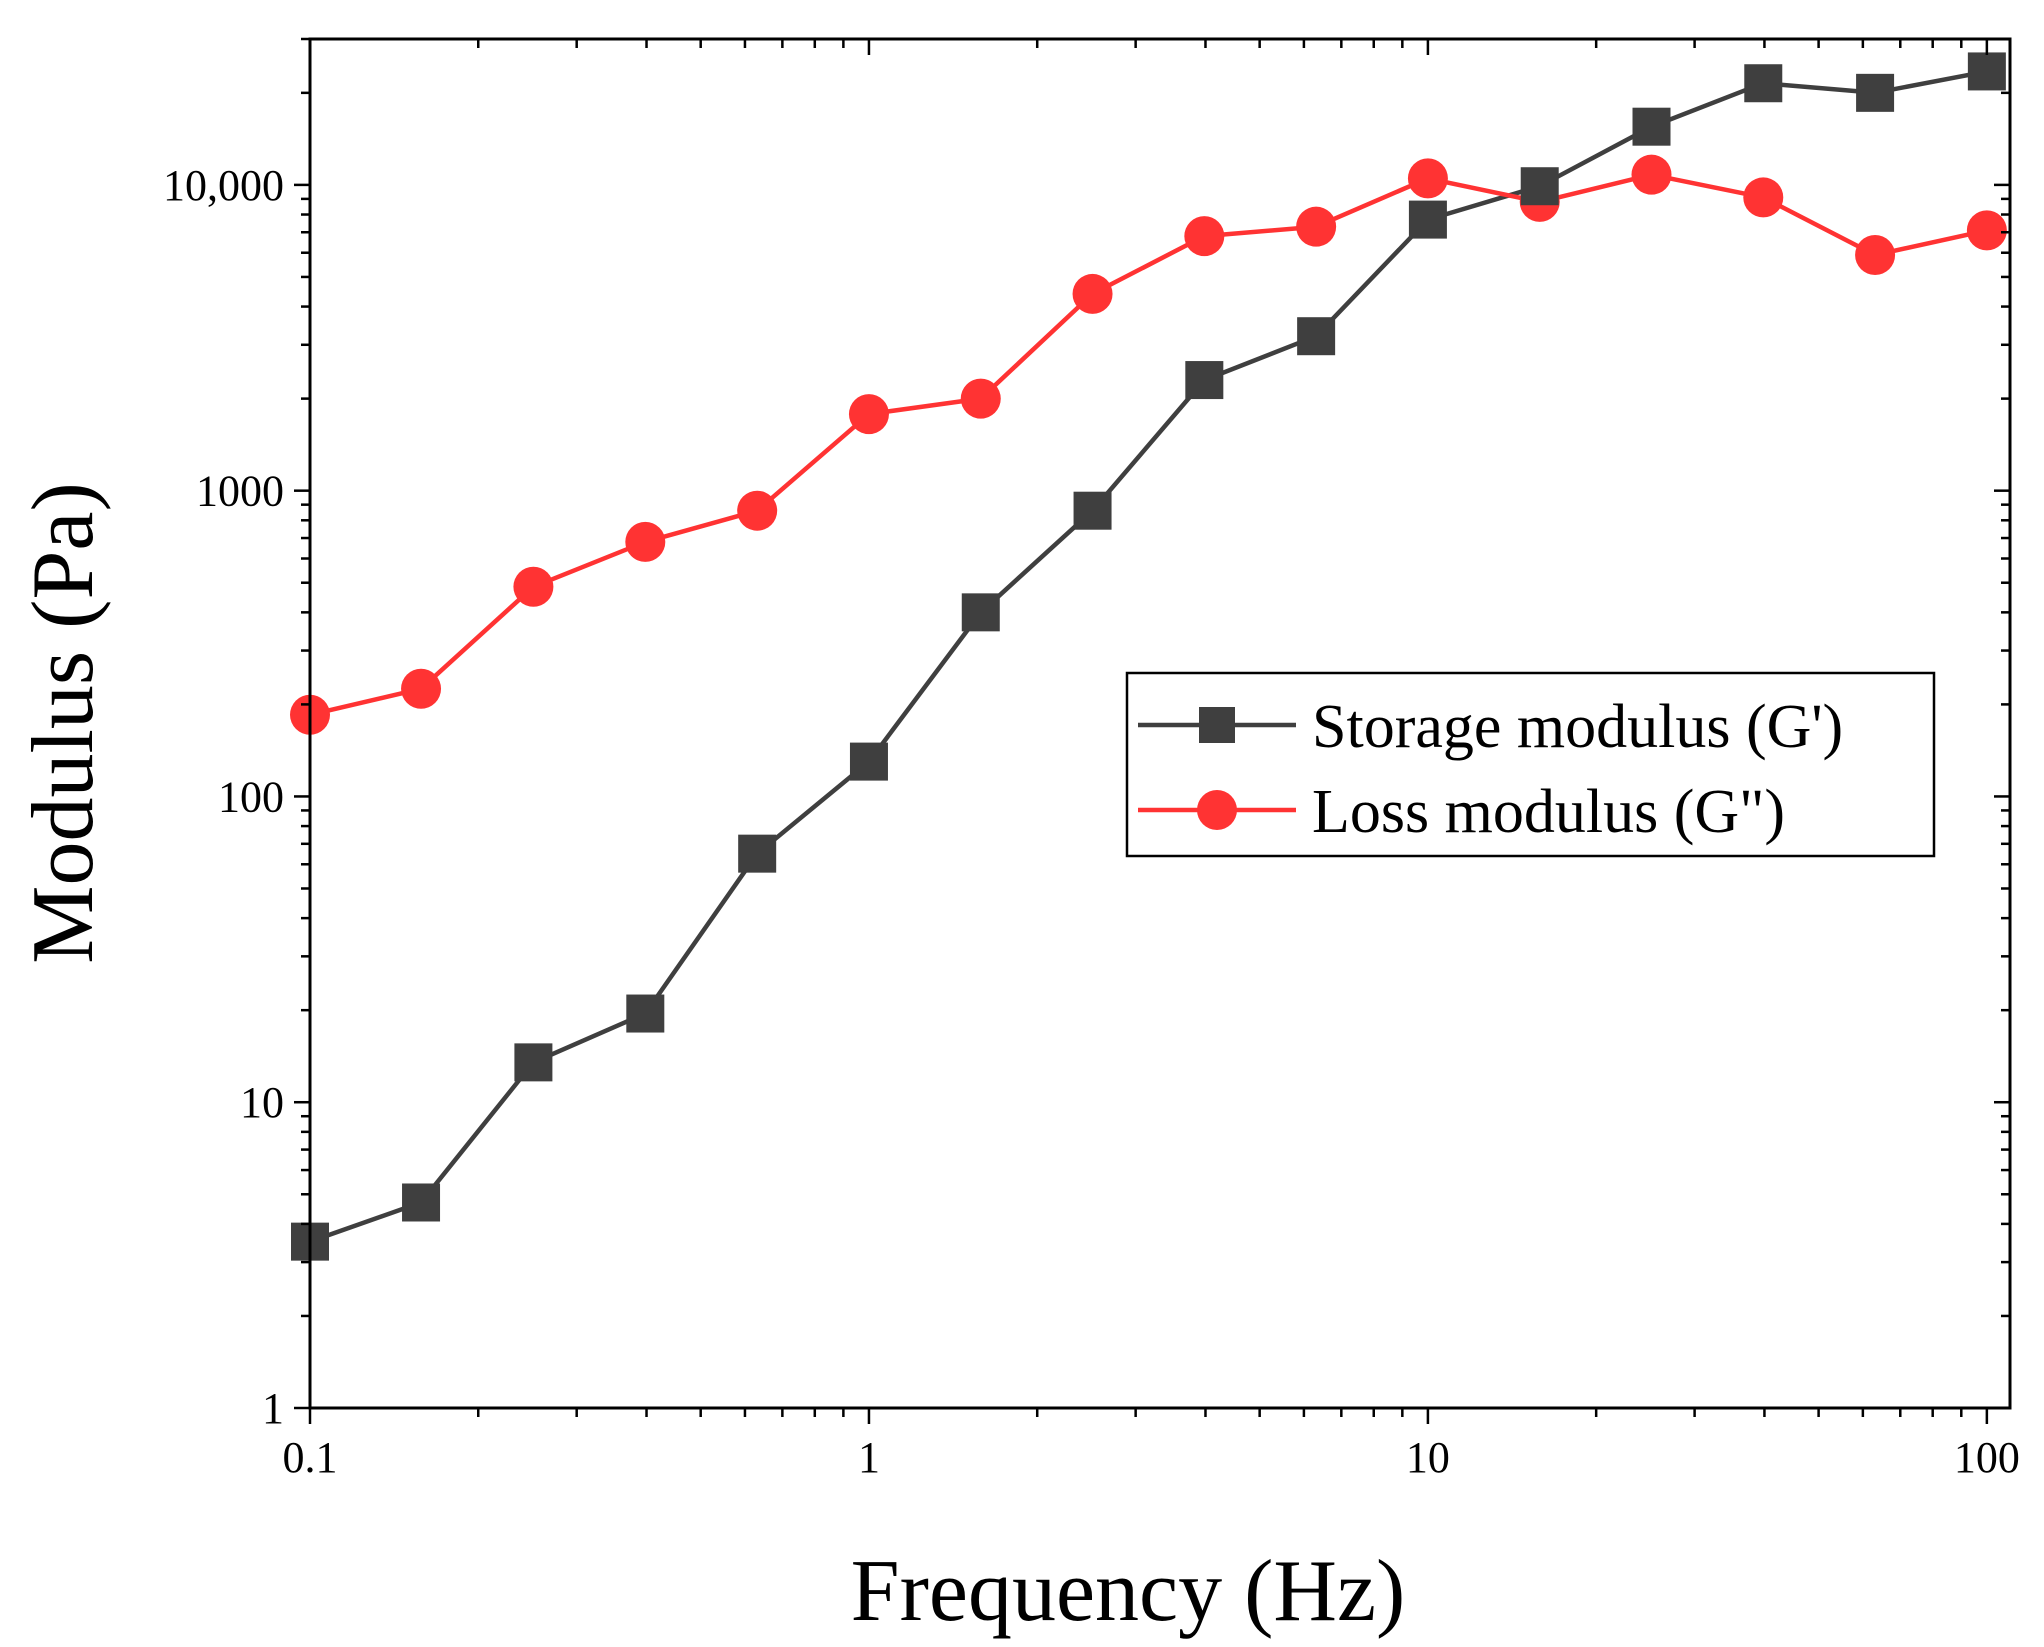  Describe the element at coordinates (1217, 725) in the screenshot. I see `legend-marker-storage` at that location.